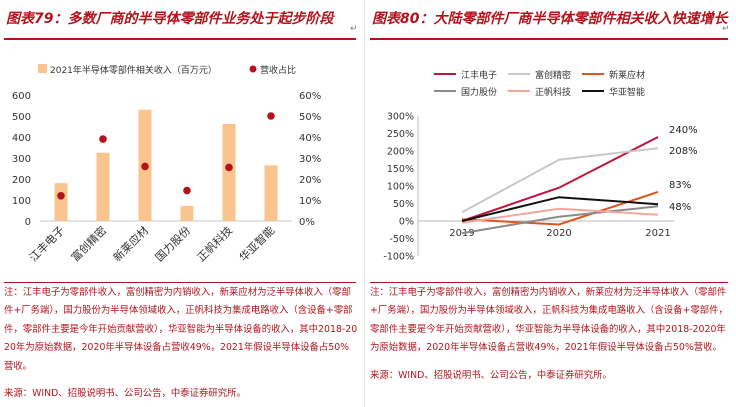 The width and height of the screenshot is (736, 407). I want to click on y-tick-label: 300, so click(21, 159).